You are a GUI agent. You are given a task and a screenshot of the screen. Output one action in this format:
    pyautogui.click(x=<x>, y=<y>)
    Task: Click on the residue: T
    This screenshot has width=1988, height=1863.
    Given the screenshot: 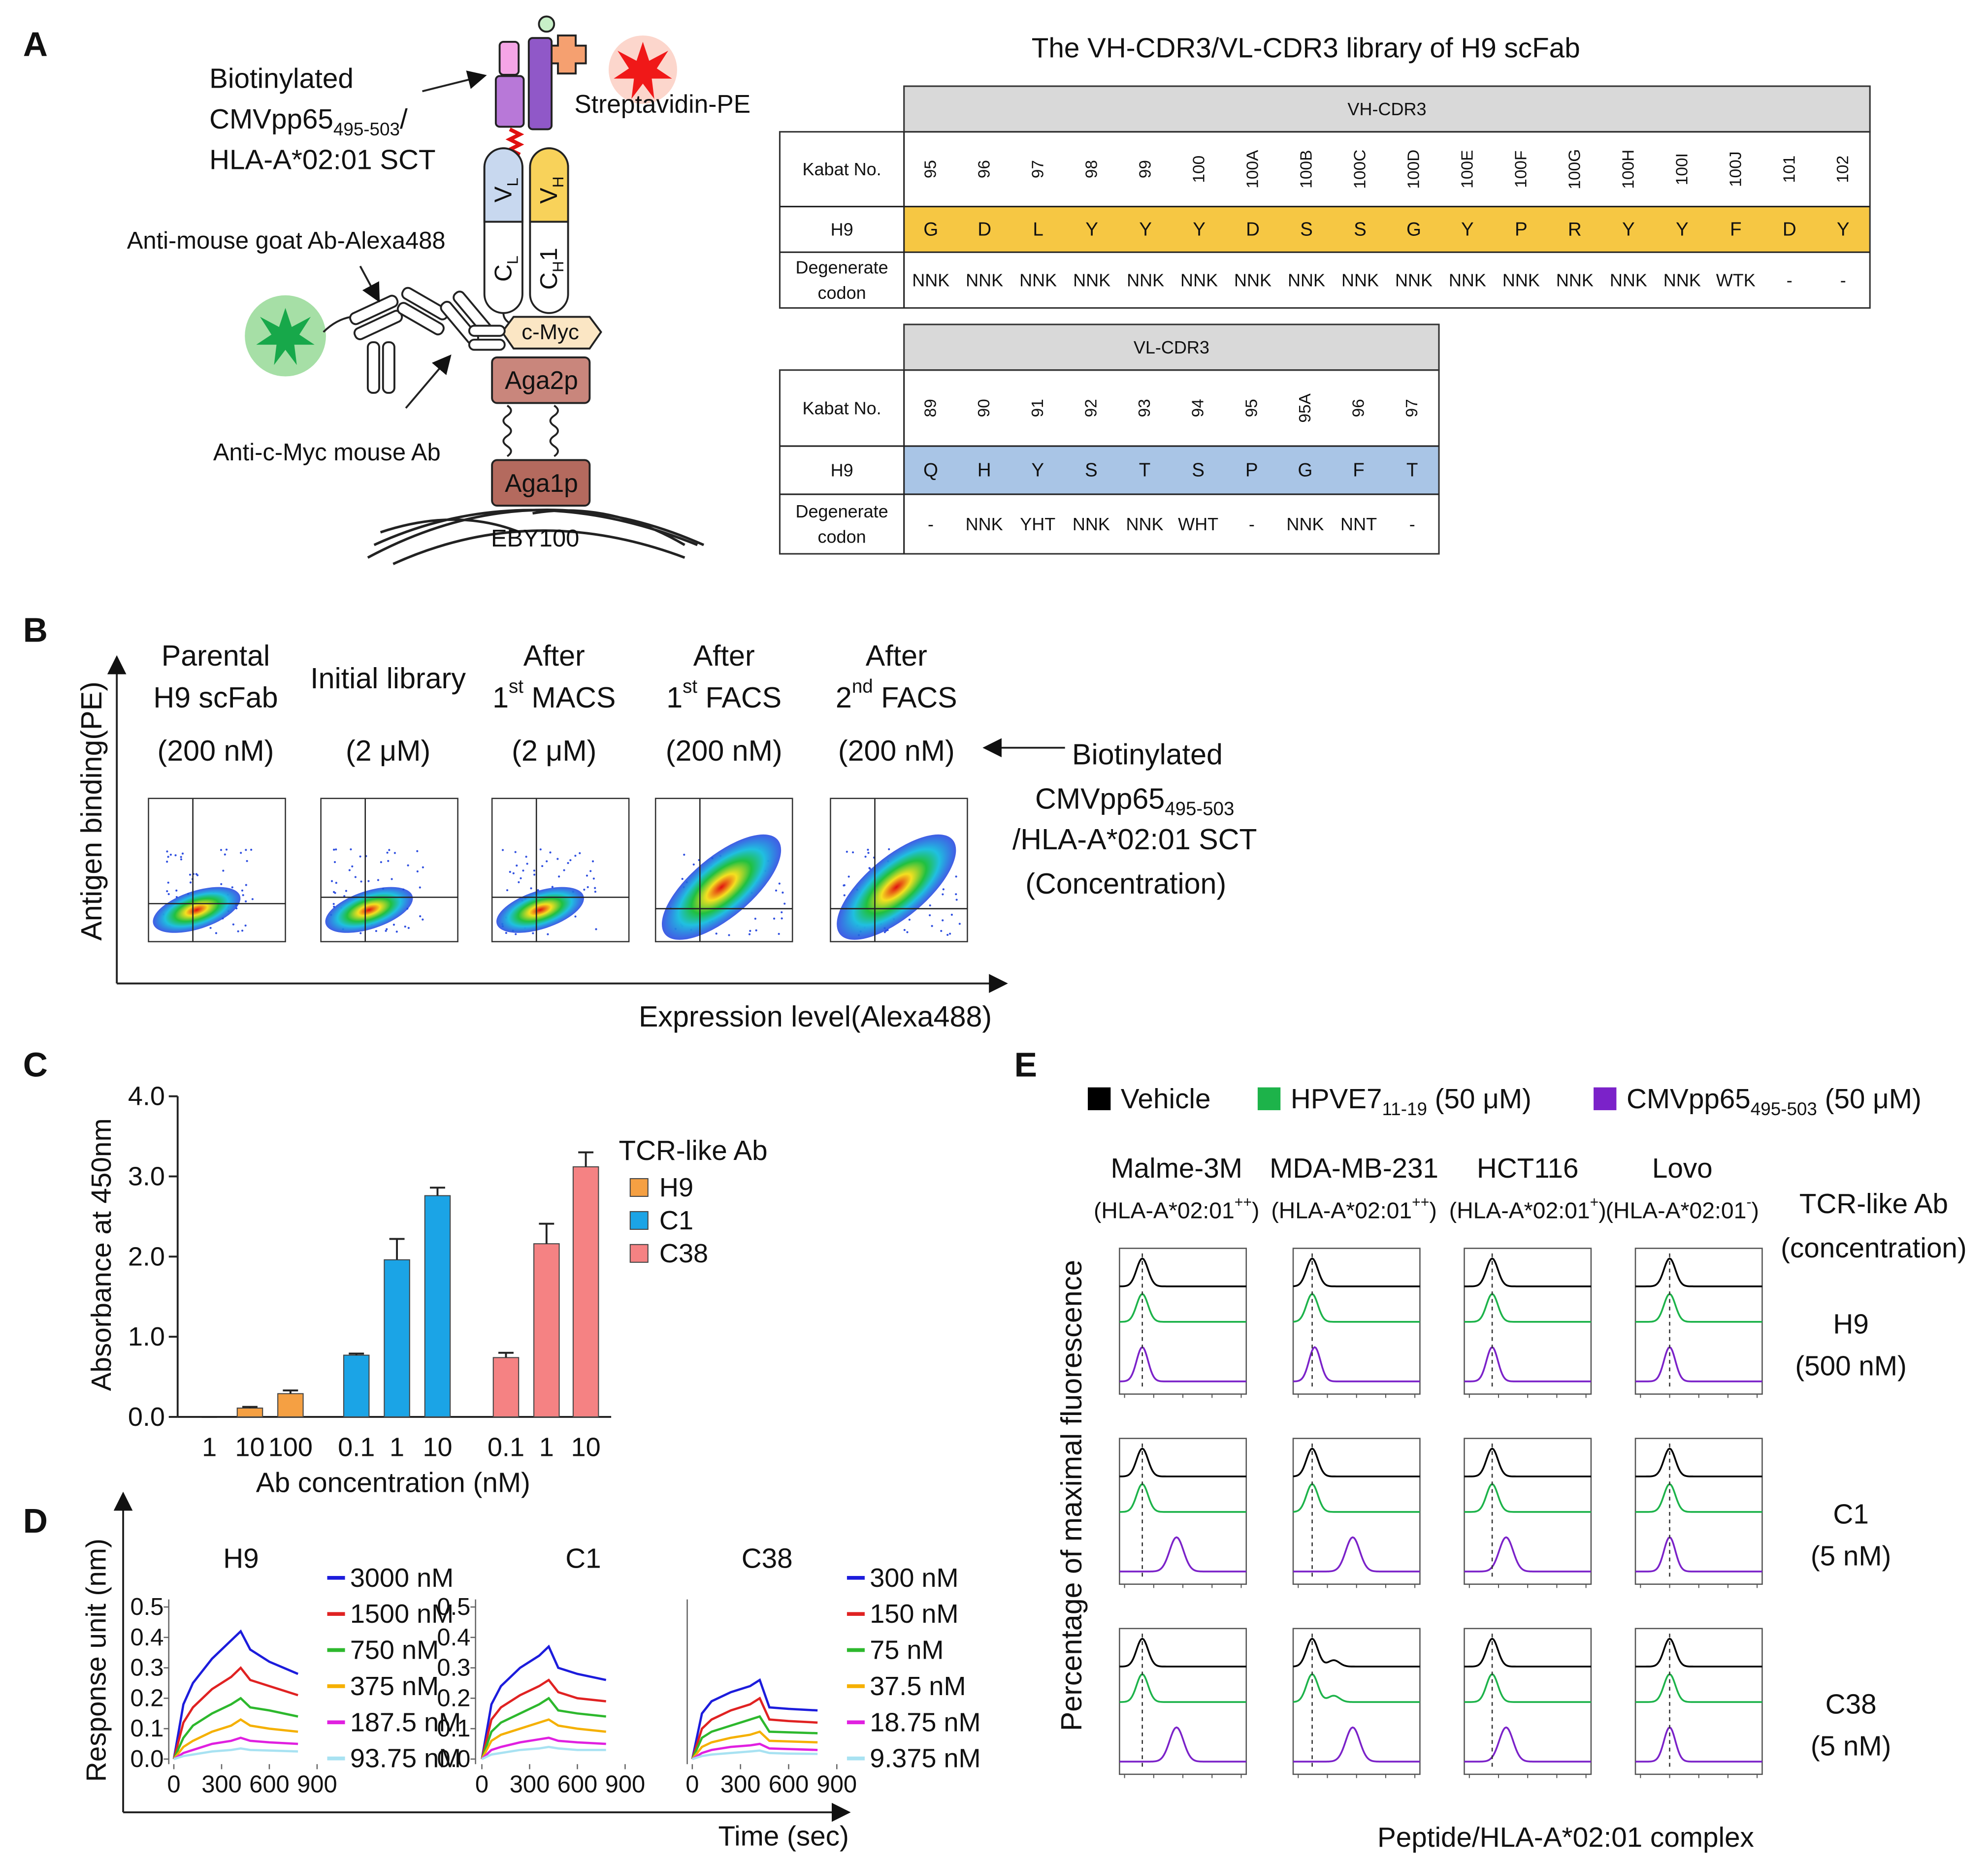 What is the action you would take?
    pyautogui.click(x=1145, y=470)
    